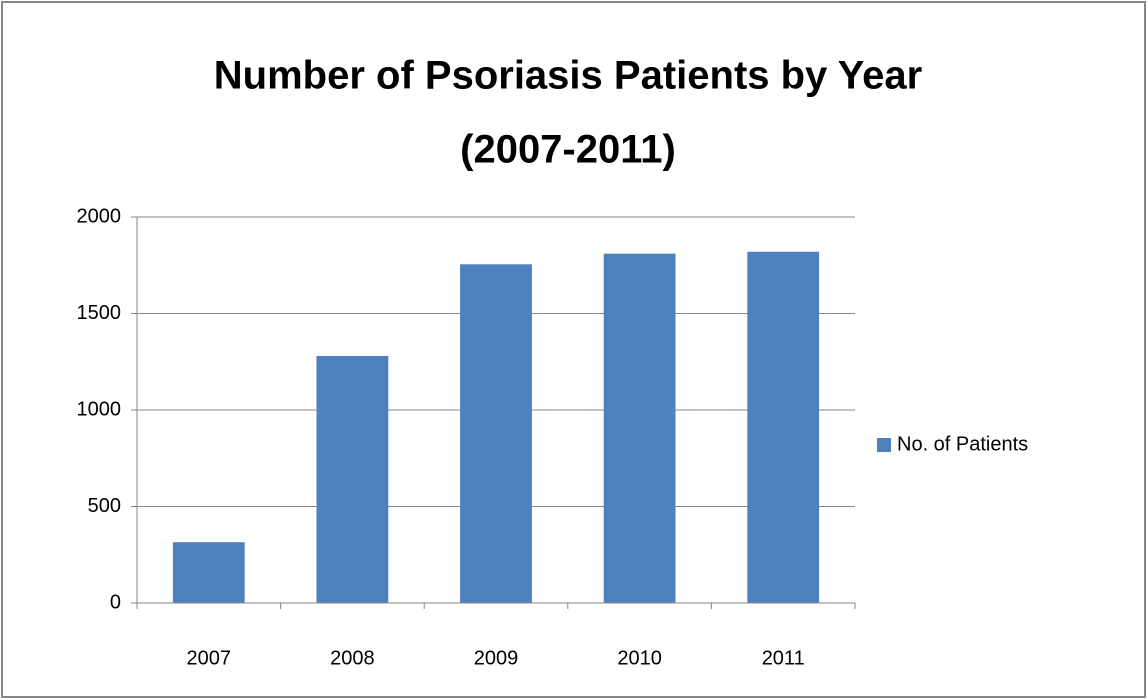 Image resolution: width=1148 pixels, height=700 pixels. What do you see at coordinates (115, 602) in the screenshot?
I see `y-tick-label: 0` at bounding box center [115, 602].